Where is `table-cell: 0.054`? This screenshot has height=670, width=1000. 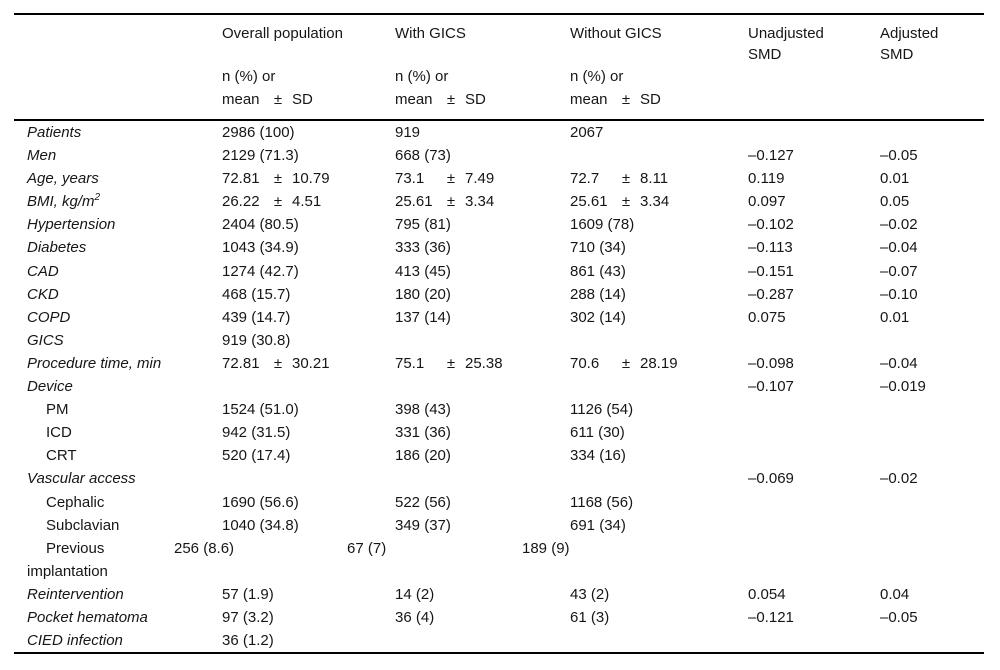 table-cell: 0.054 is located at coordinates (767, 594).